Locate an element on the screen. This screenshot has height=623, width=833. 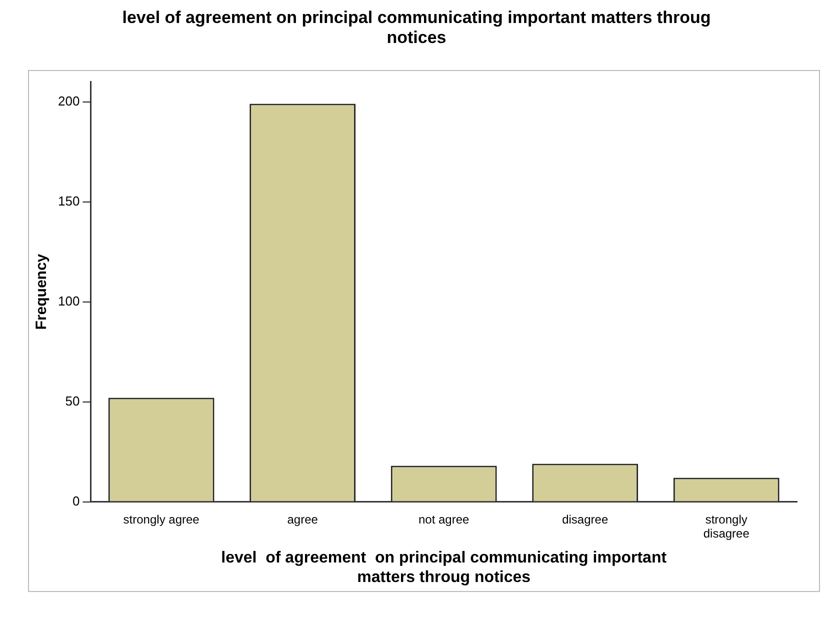
x-tick-label: strongly agree is located at coordinates (161, 519).